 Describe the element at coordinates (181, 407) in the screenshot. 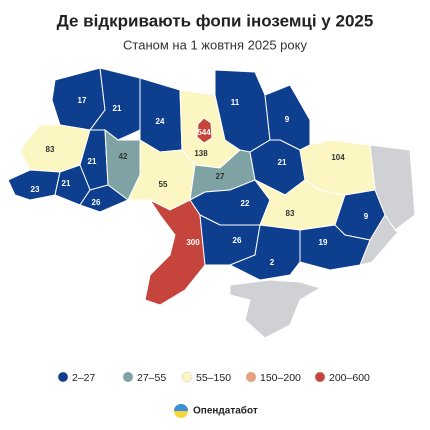

I see `logo-icon-top` at that location.